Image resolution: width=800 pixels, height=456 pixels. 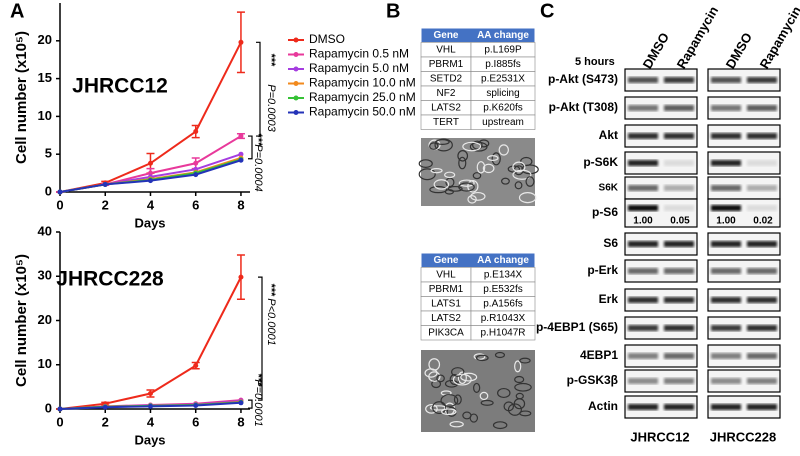 I want to click on quant-label: 1.00, so click(x=726, y=221).